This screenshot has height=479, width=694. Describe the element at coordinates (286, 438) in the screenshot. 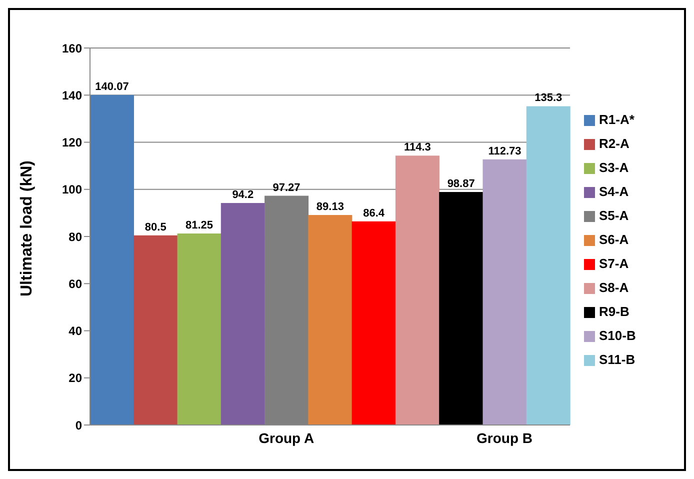

I see `x-tick-label: Group A` at that location.